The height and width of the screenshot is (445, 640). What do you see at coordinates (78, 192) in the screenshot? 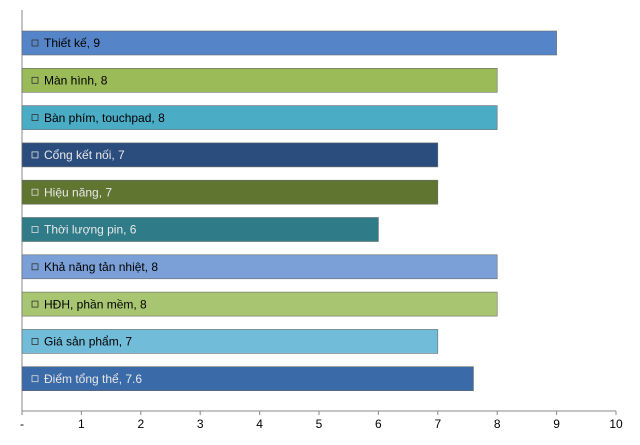
I see `data-label: Hiệu năng, 7` at bounding box center [78, 192].